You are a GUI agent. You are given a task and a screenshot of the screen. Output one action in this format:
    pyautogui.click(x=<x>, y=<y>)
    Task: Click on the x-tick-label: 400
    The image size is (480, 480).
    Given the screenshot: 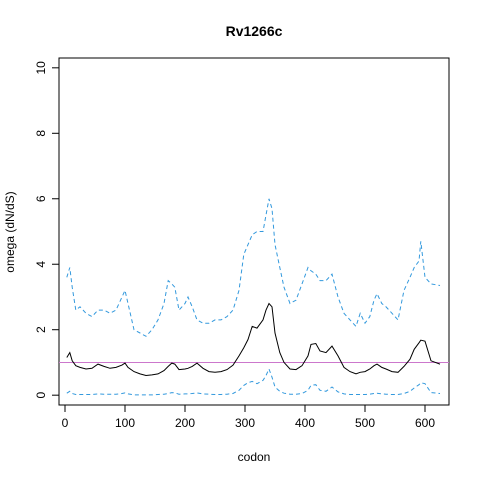 What is the action you would take?
    pyautogui.click(x=305, y=423)
    